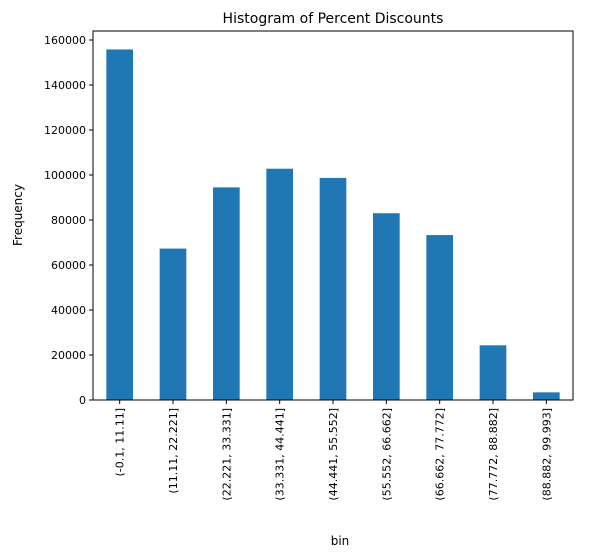 The image size is (598, 556). Describe the element at coordinates (120, 442) in the screenshot. I see `x-tick-label-0: (-0.1, 11.11]` at that location.